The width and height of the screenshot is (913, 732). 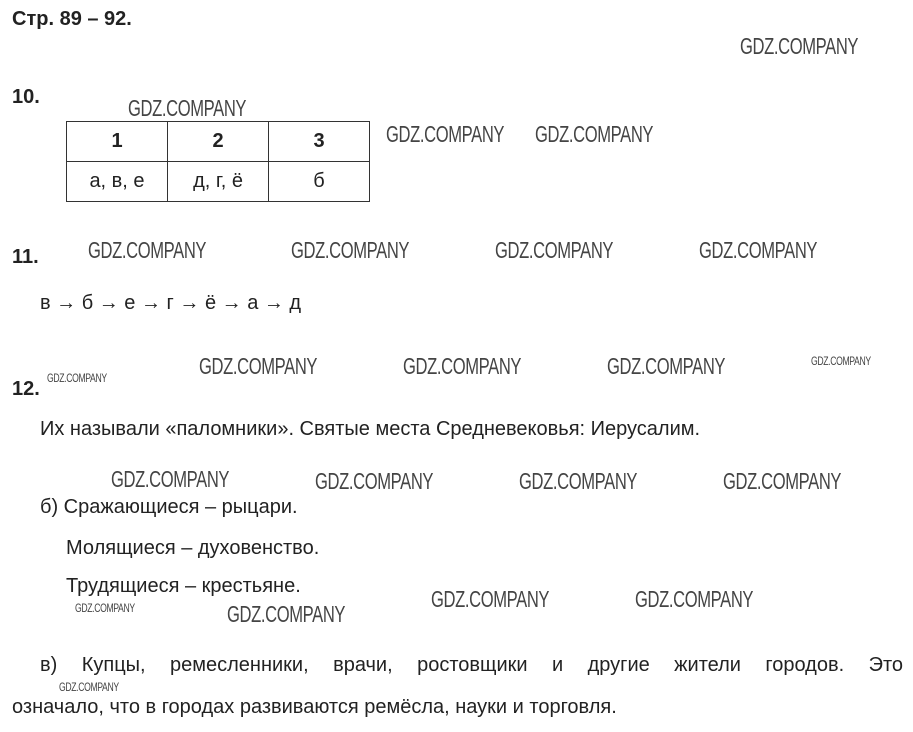 I want to click on task-11-sequence: в → б → е → г → ё → а → д, so click(x=171, y=303).